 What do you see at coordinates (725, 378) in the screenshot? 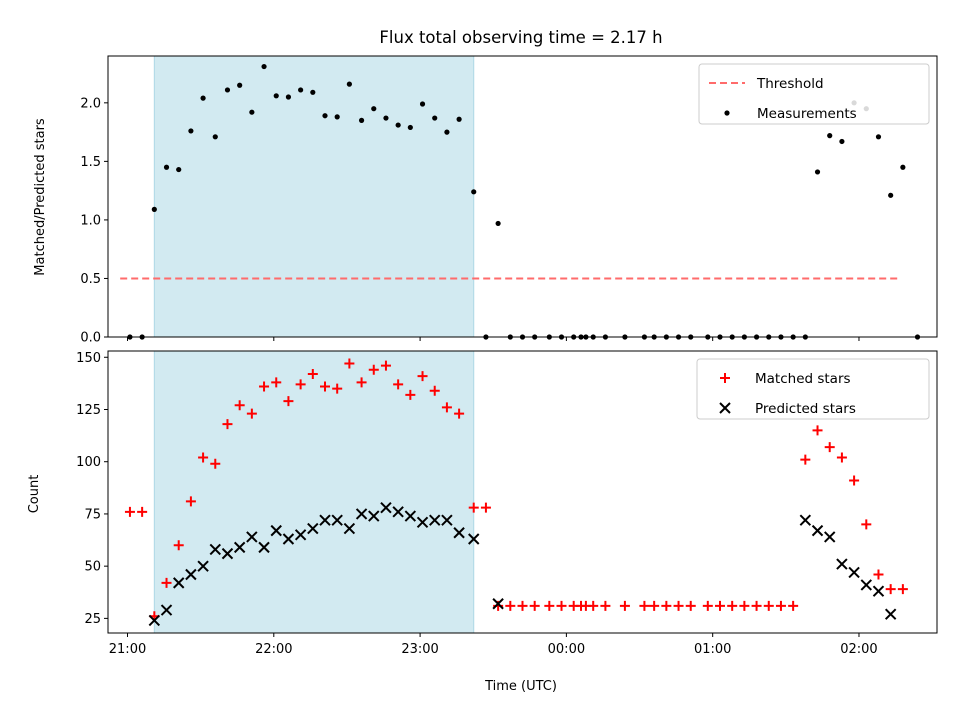
I see `legend-matched-swatch` at bounding box center [725, 378].